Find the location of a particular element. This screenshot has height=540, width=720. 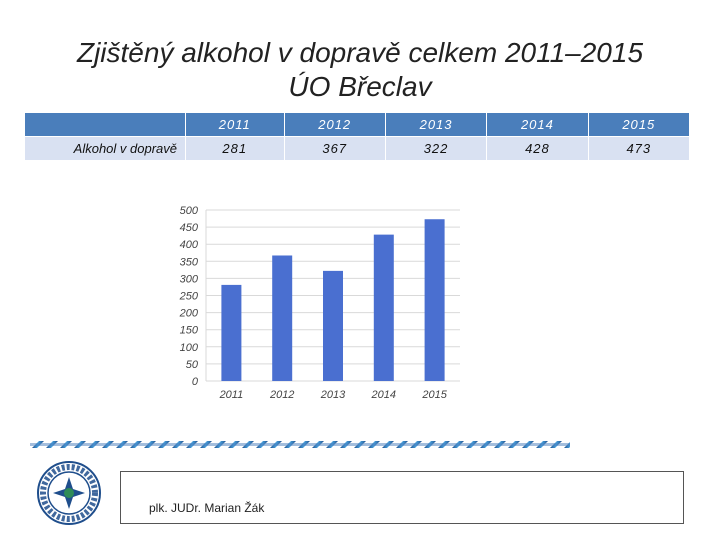

police-emblem-icon is located at coordinates (69, 493).